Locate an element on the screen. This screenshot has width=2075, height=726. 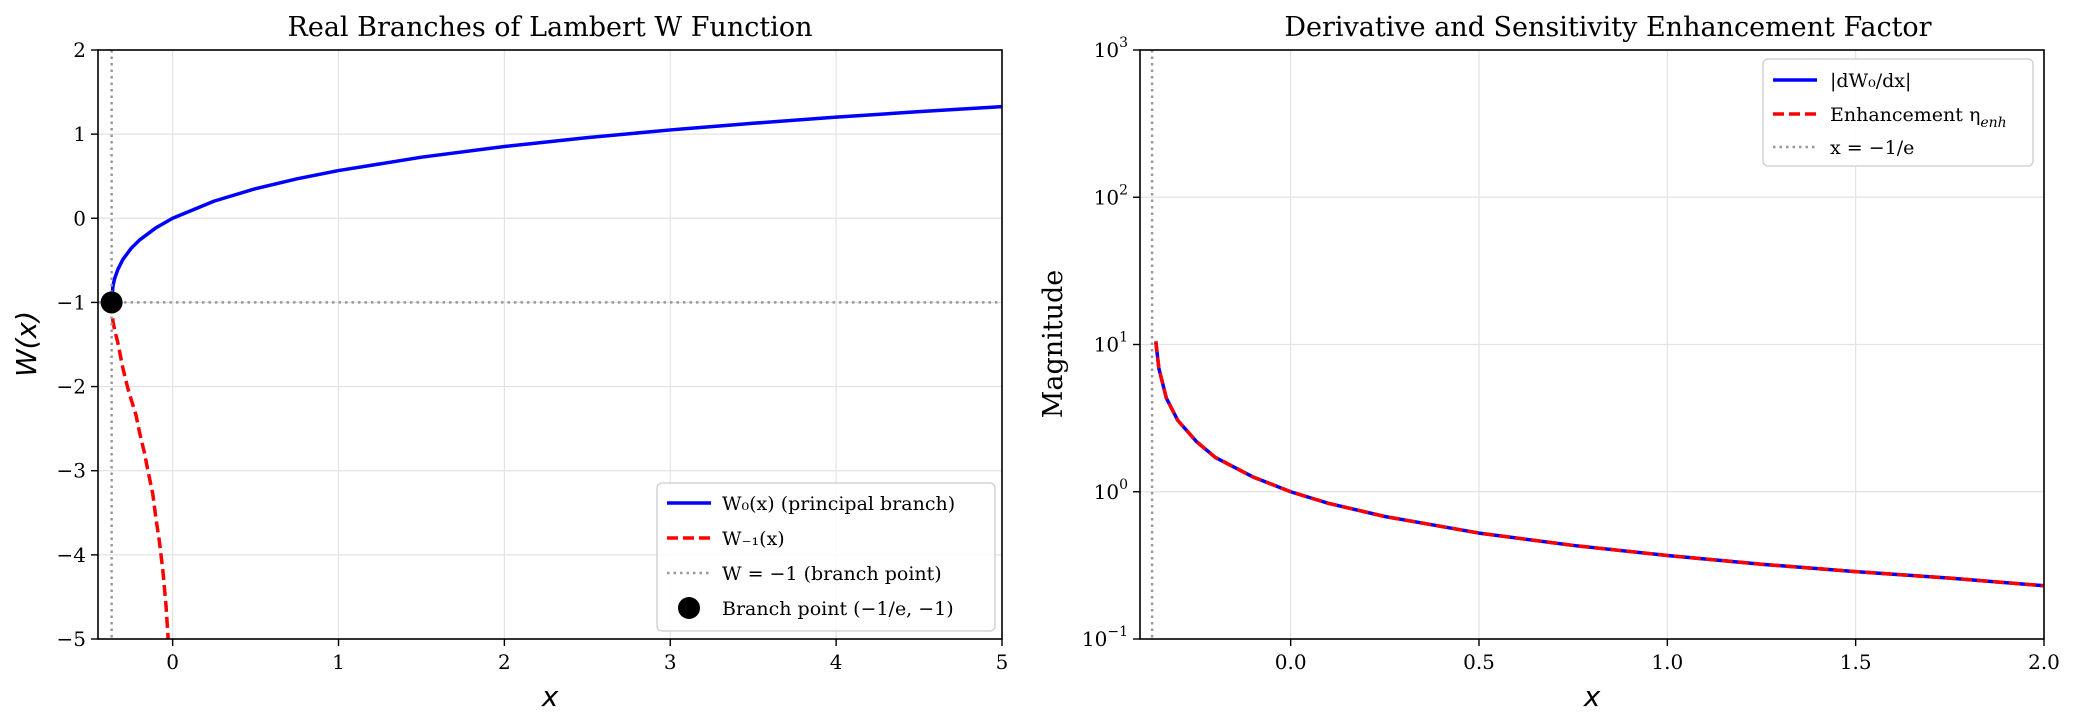
x-tick-label: 1.5 is located at coordinates (1856, 662).